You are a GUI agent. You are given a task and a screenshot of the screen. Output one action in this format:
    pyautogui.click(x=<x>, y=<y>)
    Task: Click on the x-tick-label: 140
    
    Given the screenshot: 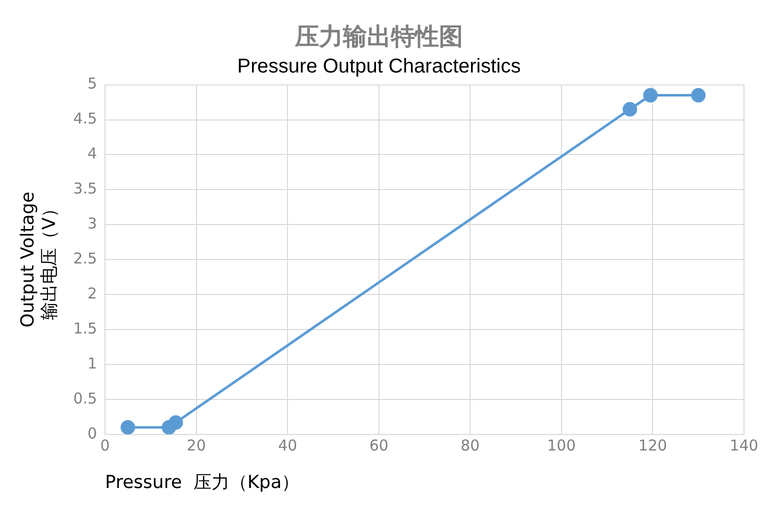 What is the action you would take?
    pyautogui.click(x=744, y=445)
    